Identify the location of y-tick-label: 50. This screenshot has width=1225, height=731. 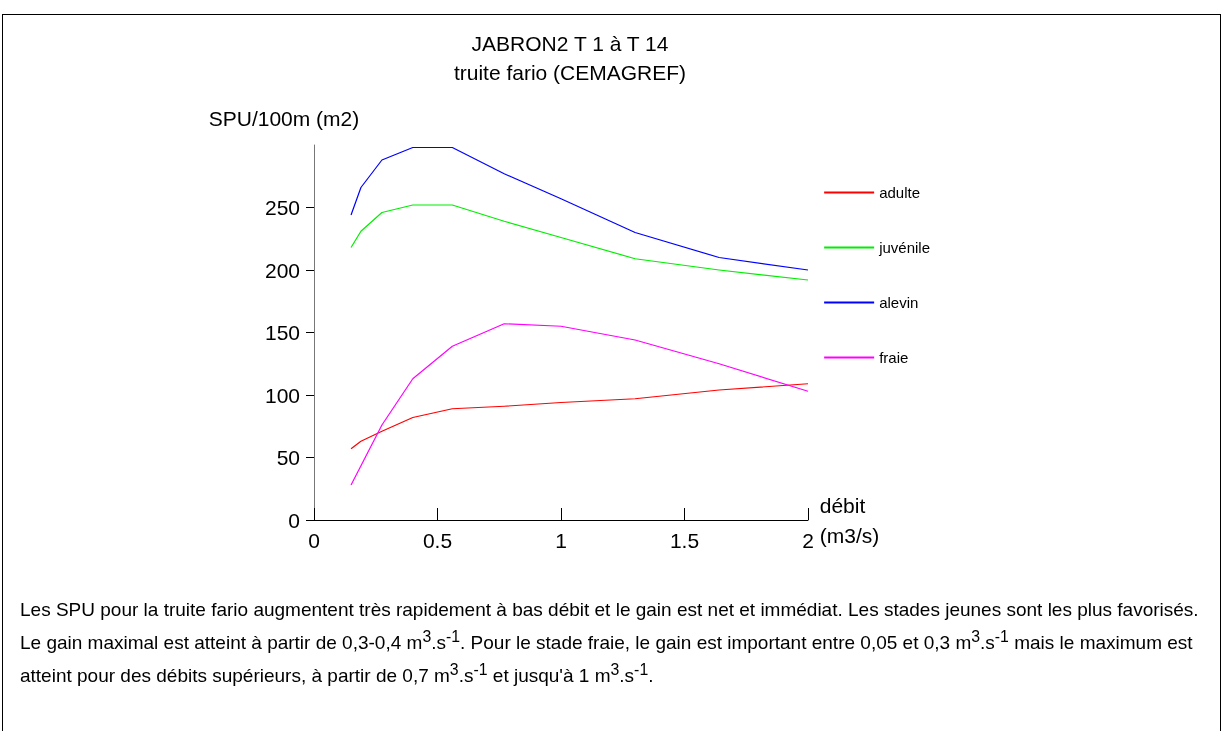
(288, 457).